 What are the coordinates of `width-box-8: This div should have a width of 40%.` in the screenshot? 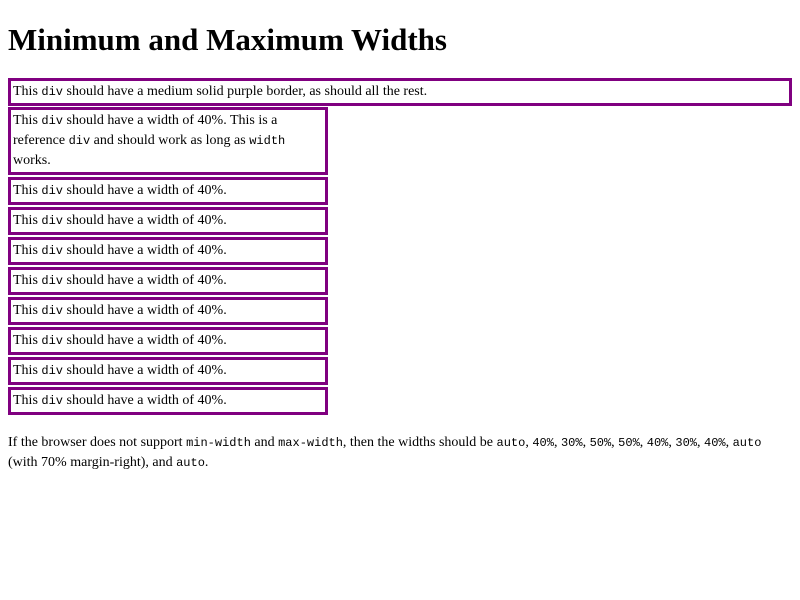 It's located at (168, 401).